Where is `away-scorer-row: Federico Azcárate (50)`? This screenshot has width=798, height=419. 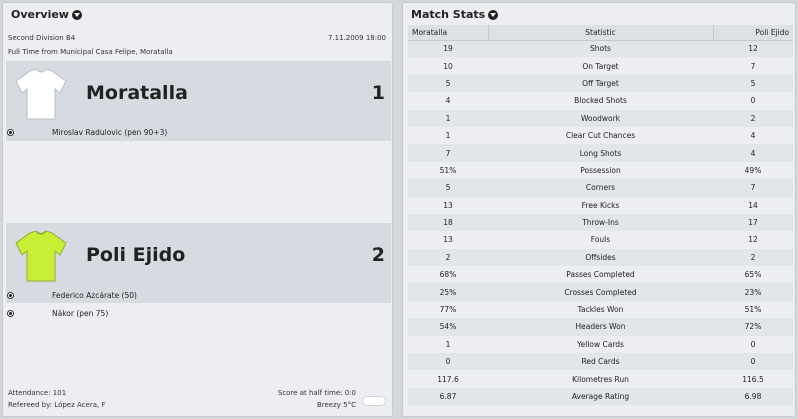
away-scorer-row: Federico Azcárate (50) is located at coordinates (72, 295).